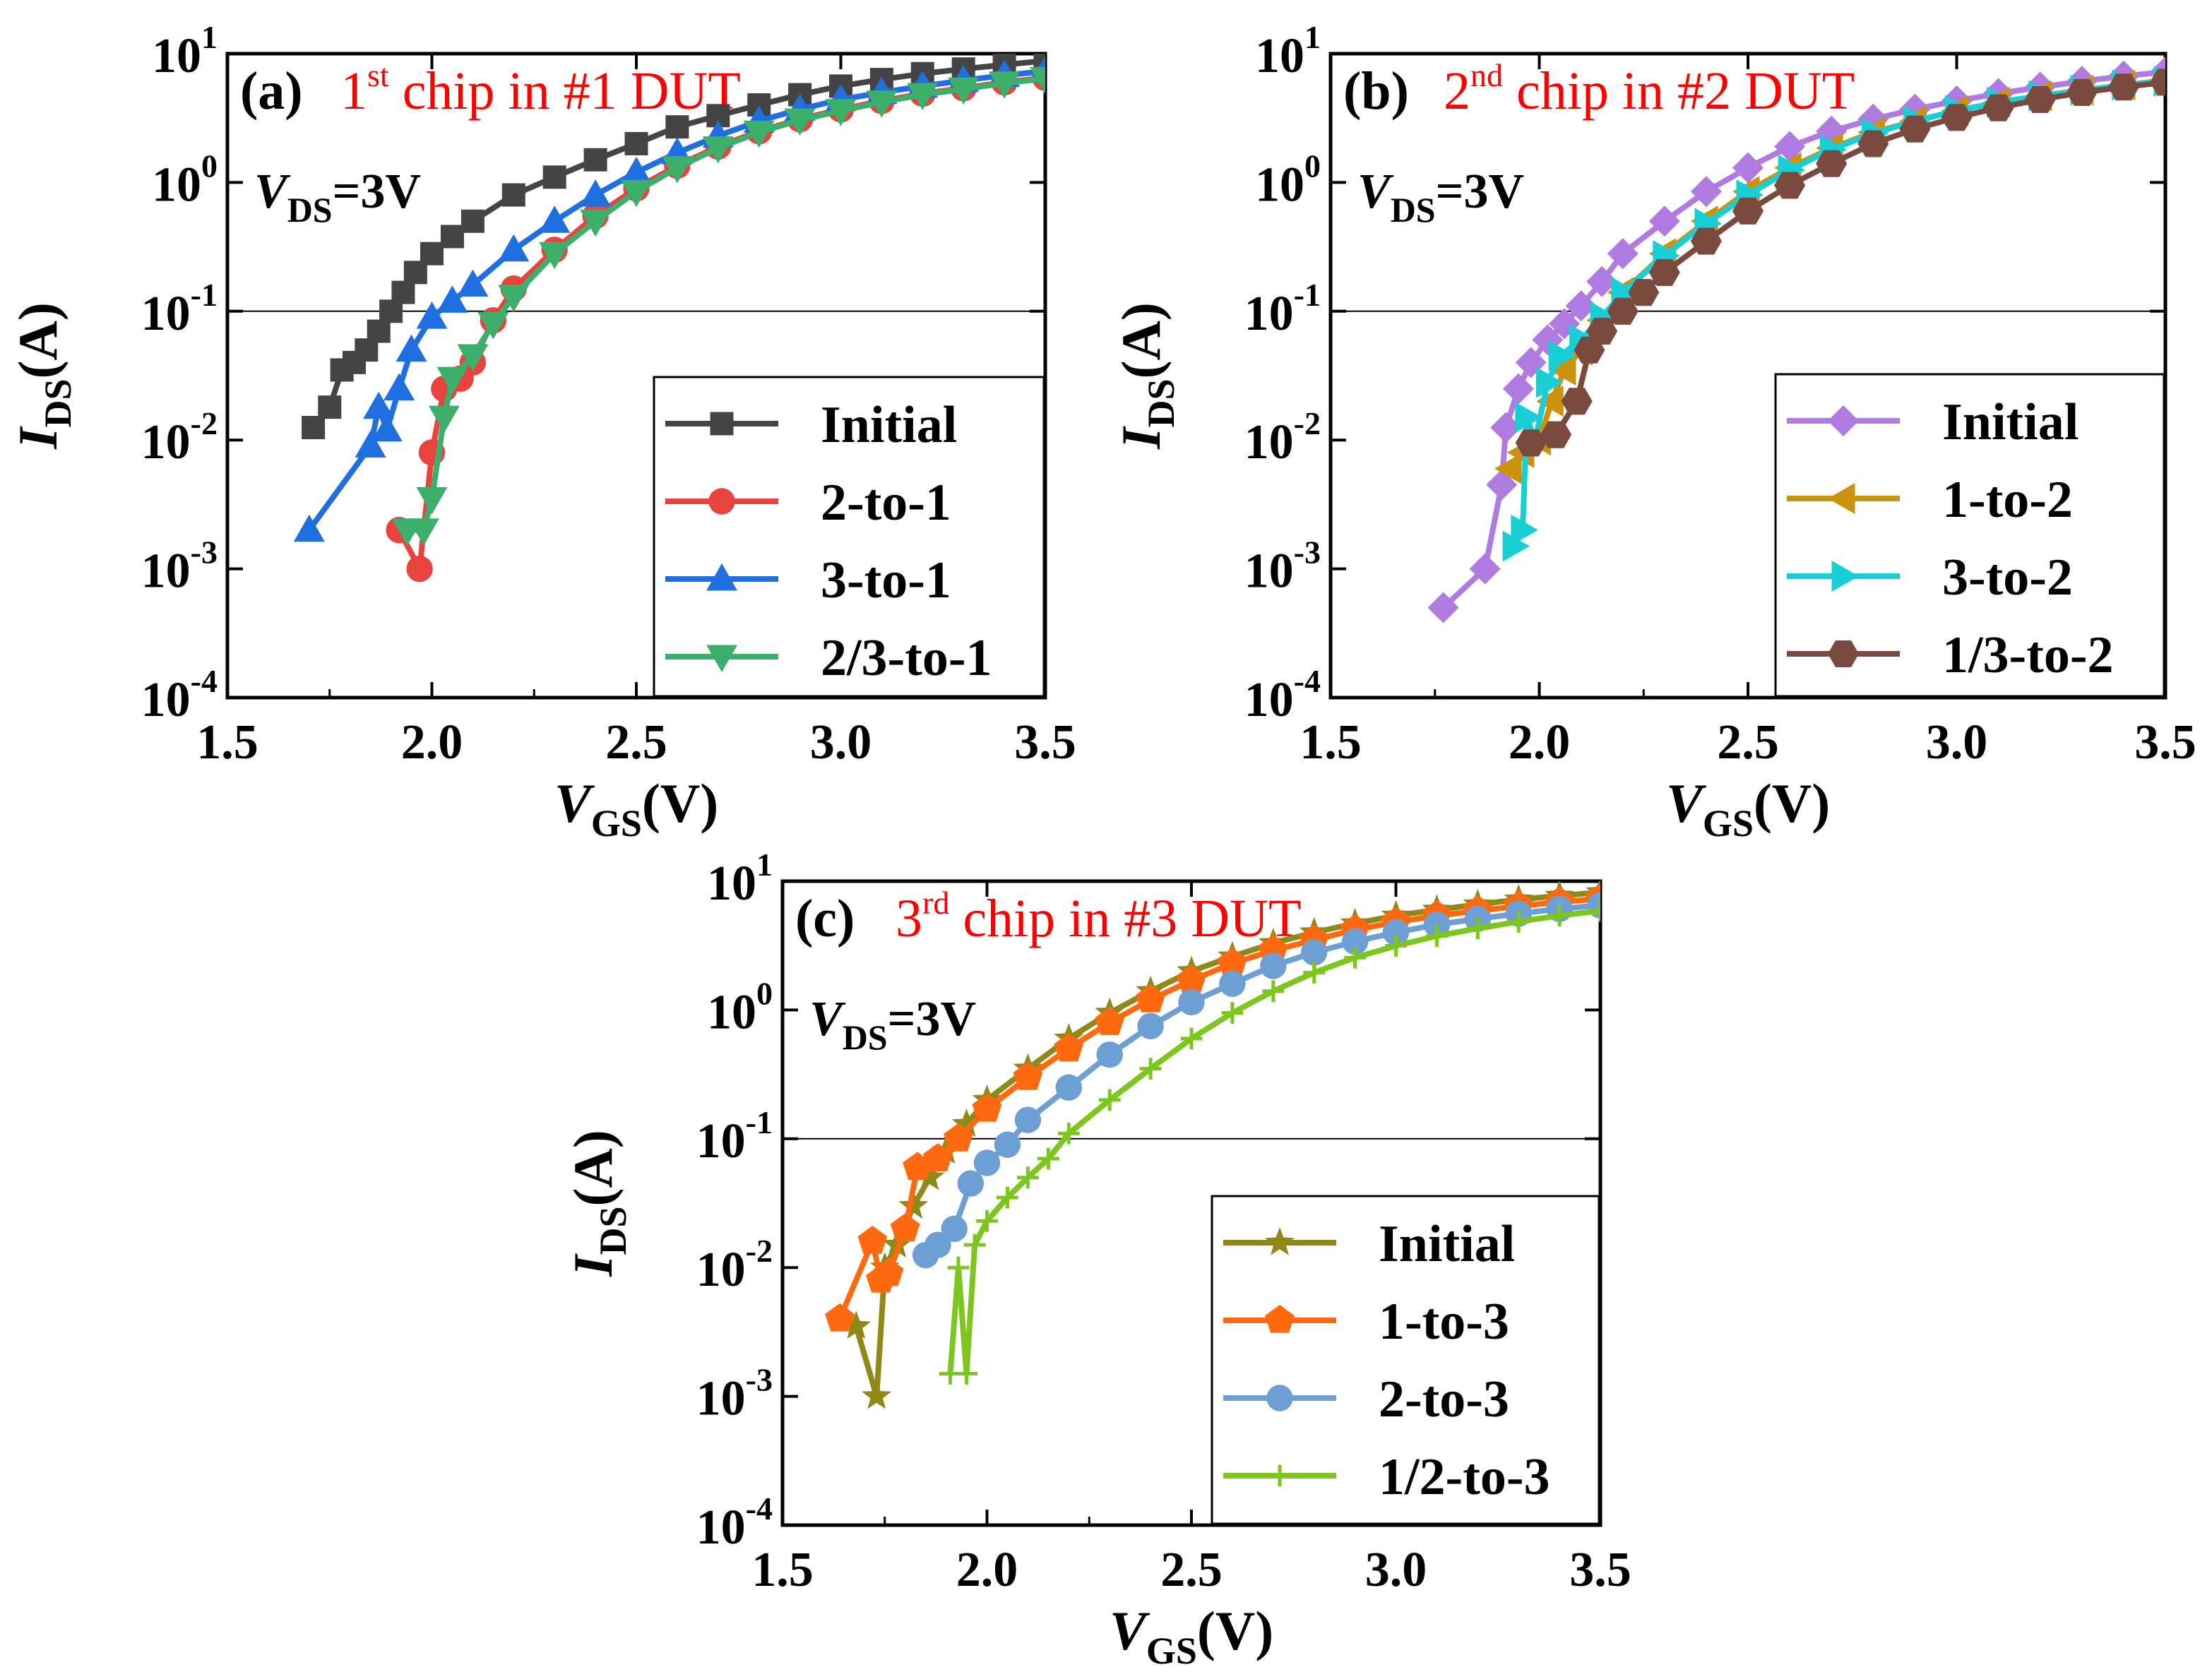  What do you see at coordinates (1045, 742) in the screenshot?
I see `x-tick-label: 3.5` at bounding box center [1045, 742].